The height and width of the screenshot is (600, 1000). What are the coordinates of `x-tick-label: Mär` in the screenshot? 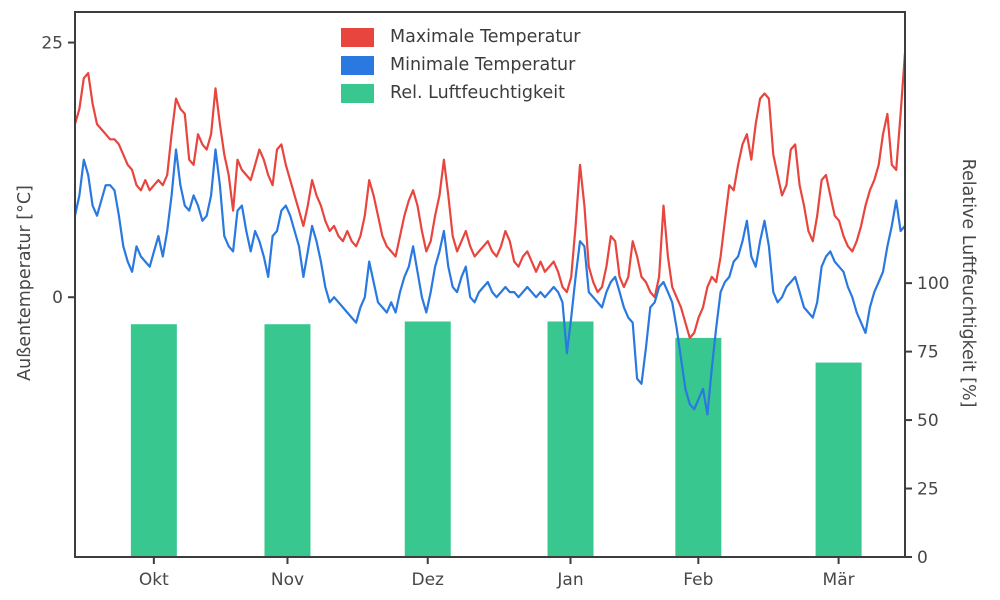 It's located at (839, 580).